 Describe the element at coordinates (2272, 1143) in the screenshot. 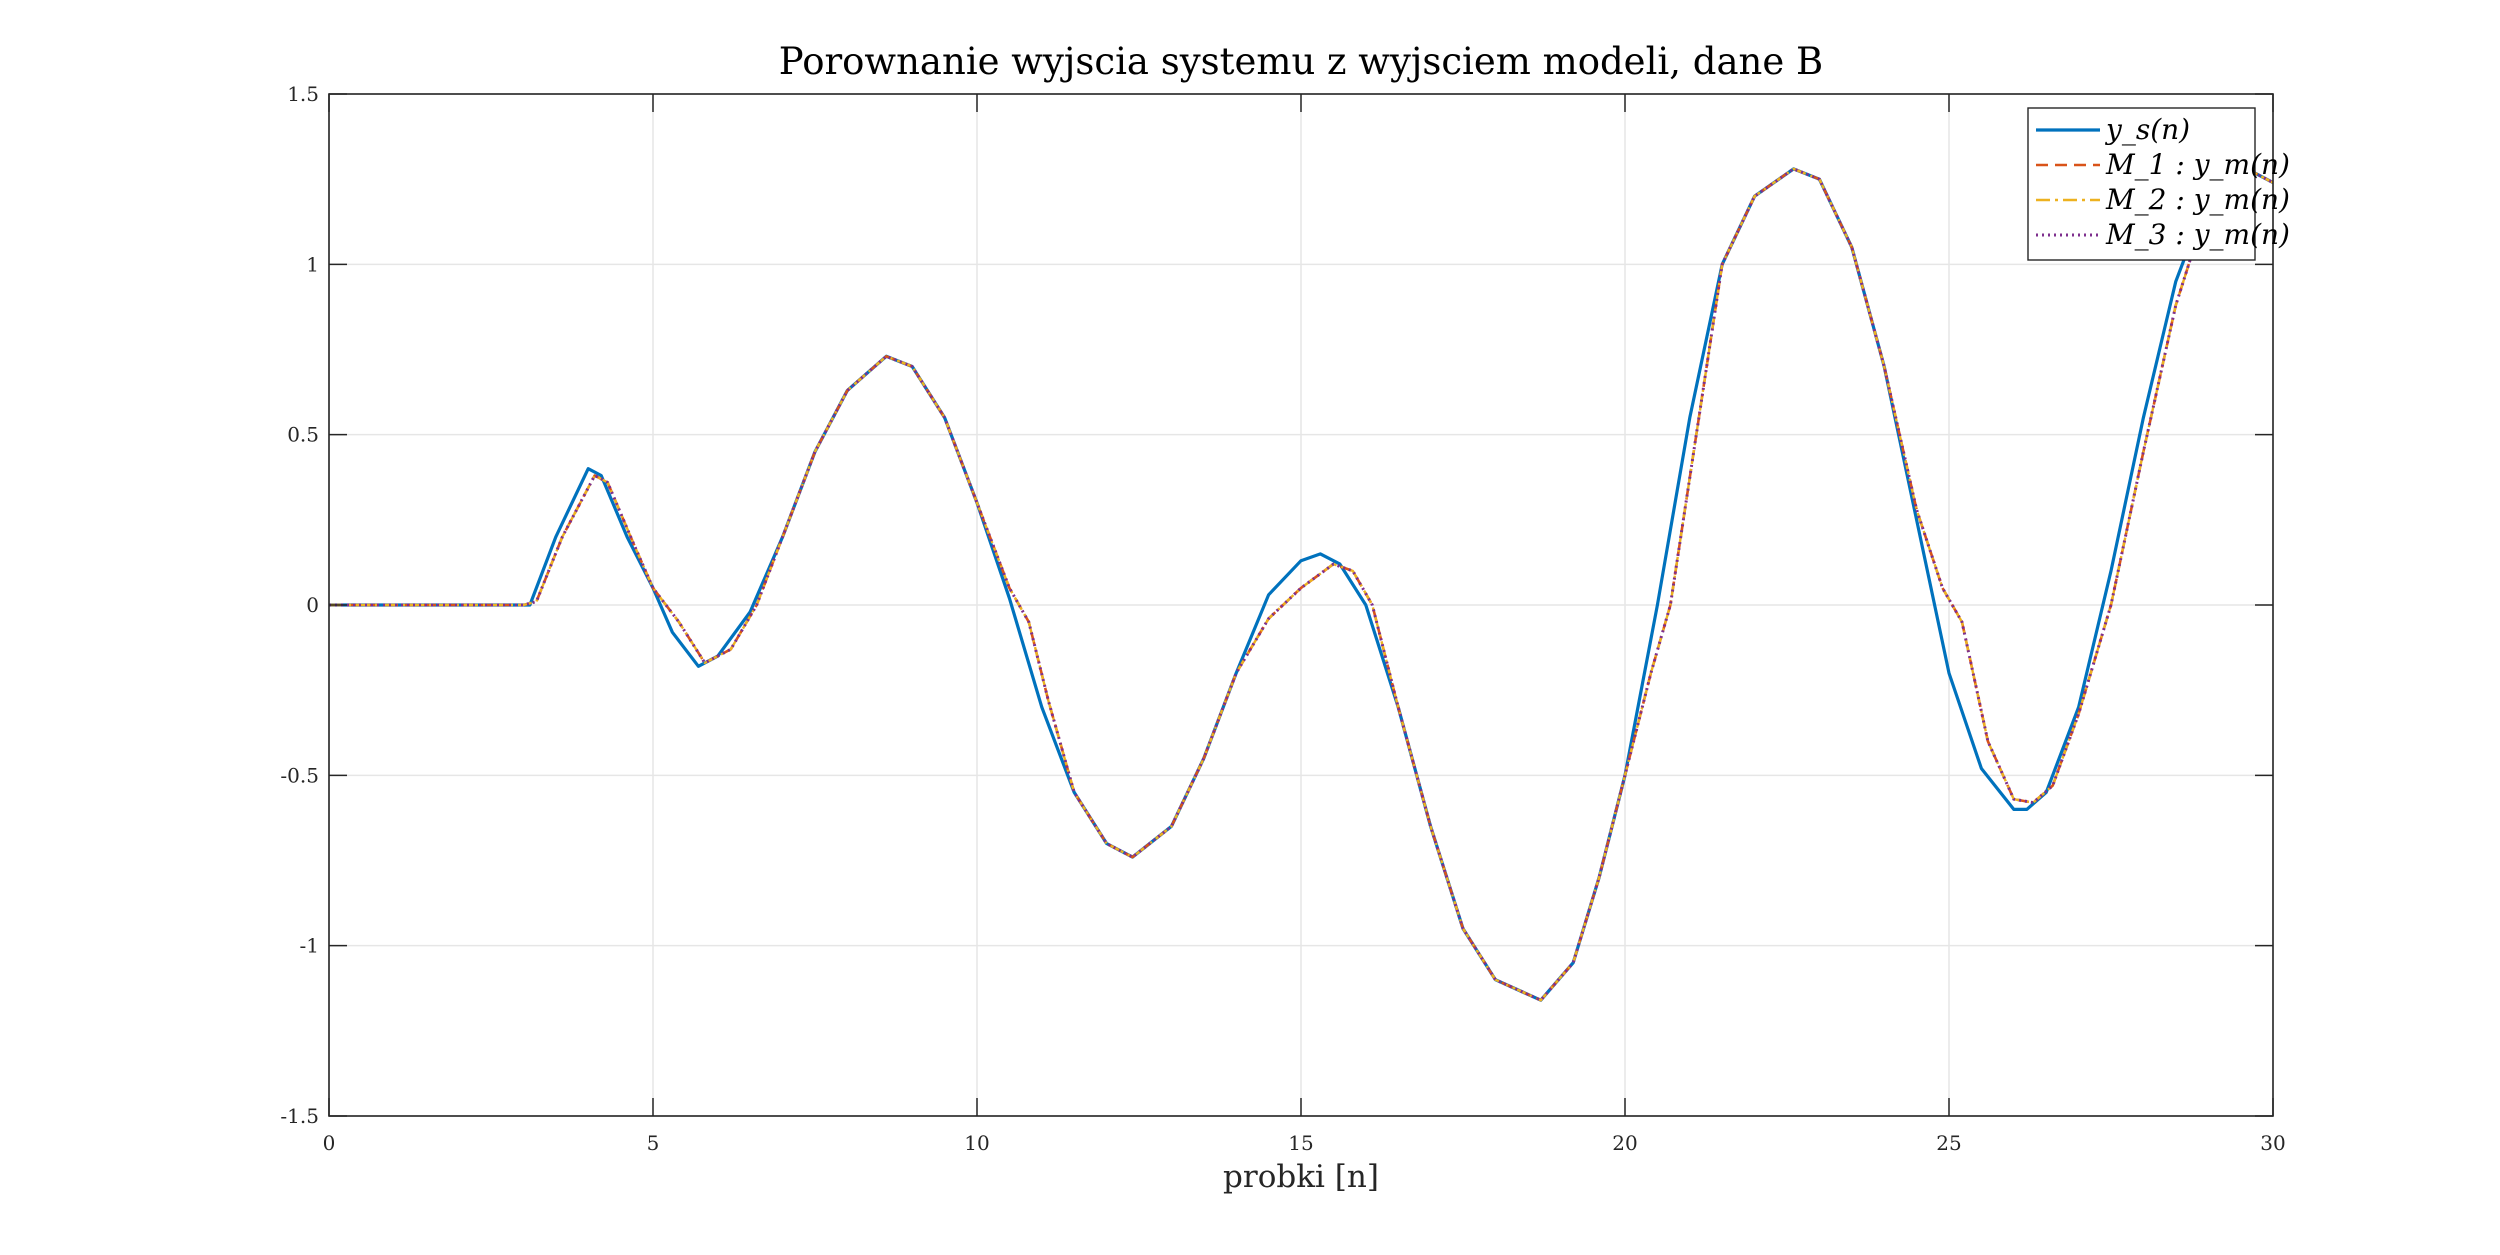

I see `x-tick-label: 30` at that location.